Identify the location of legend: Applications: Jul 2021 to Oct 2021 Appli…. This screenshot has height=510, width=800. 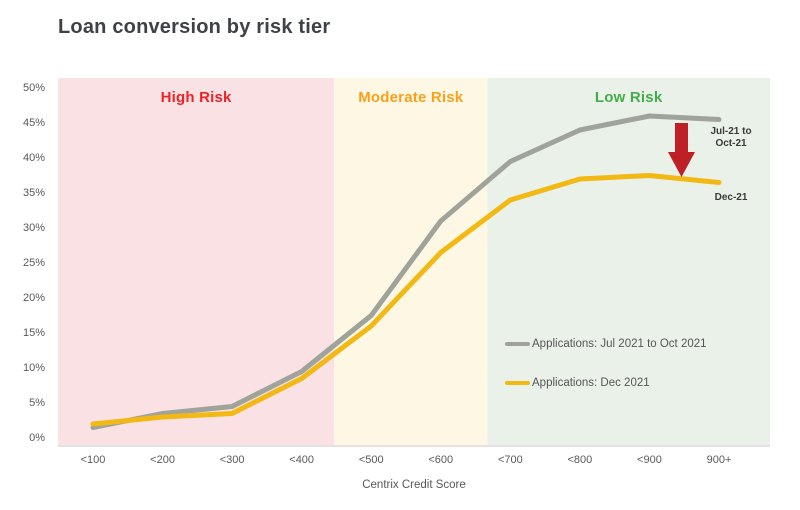
(606, 375).